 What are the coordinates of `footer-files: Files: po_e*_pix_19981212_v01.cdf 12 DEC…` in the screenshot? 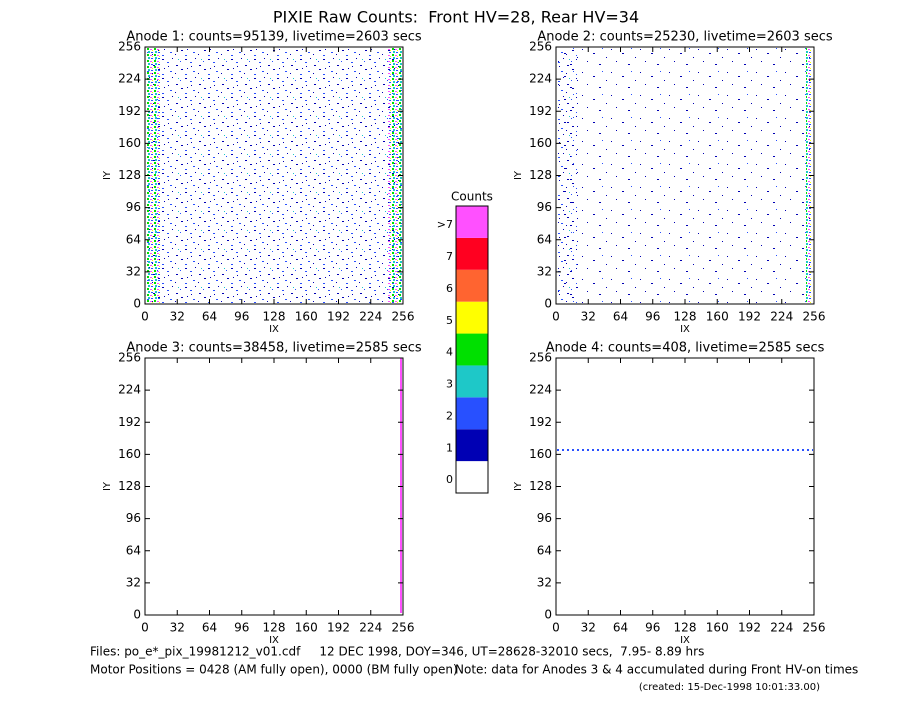 It's located at (397, 652).